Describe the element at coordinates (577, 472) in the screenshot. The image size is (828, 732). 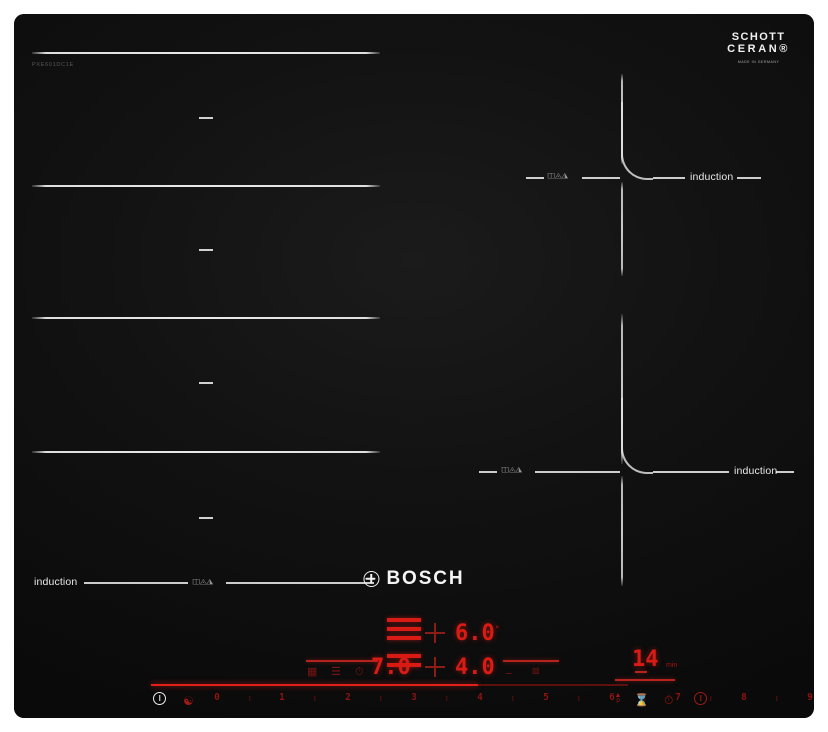
I see `right-lower-left-rule-b` at that location.